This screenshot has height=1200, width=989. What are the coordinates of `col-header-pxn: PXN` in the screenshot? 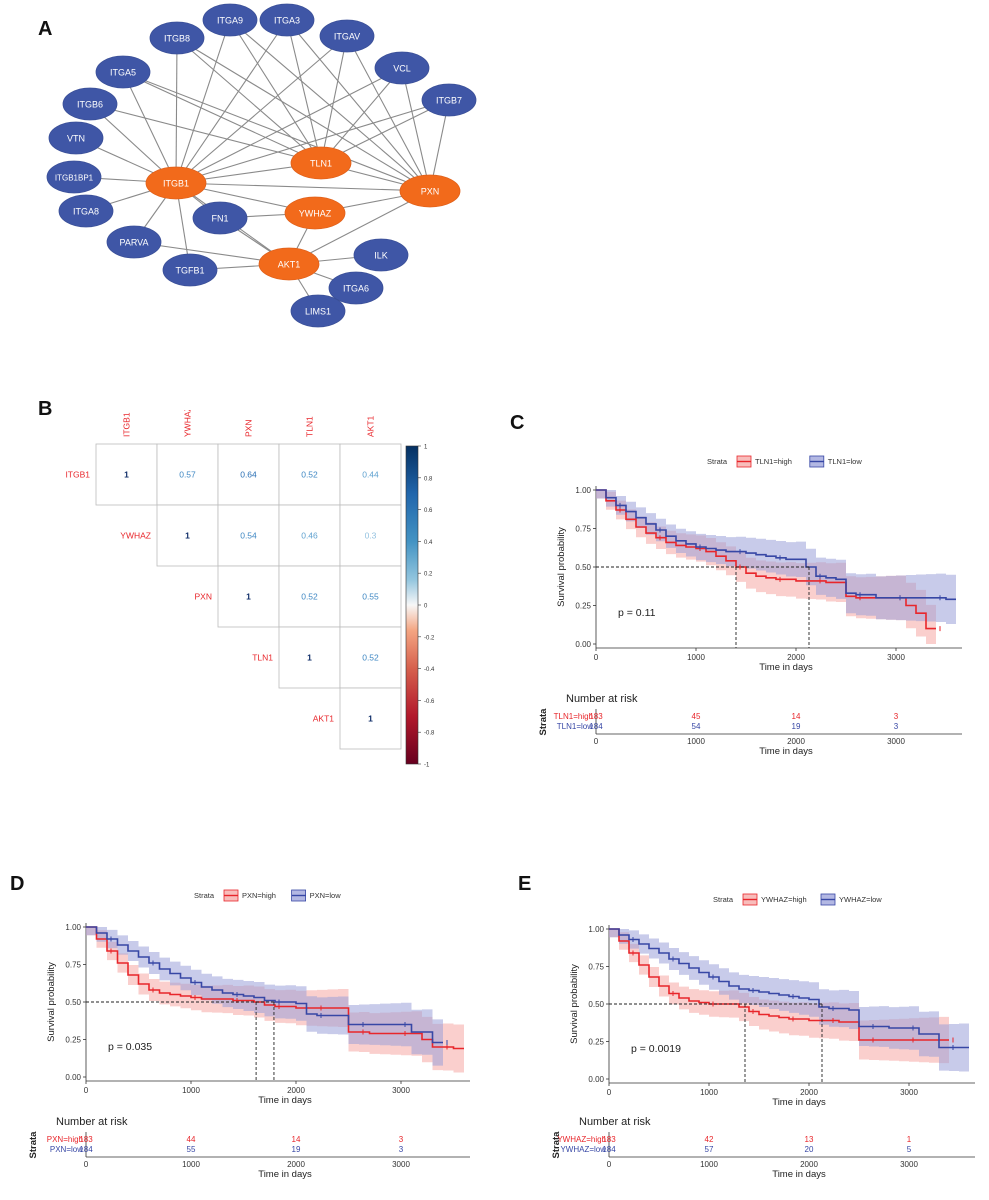 It's located at (249, 428).